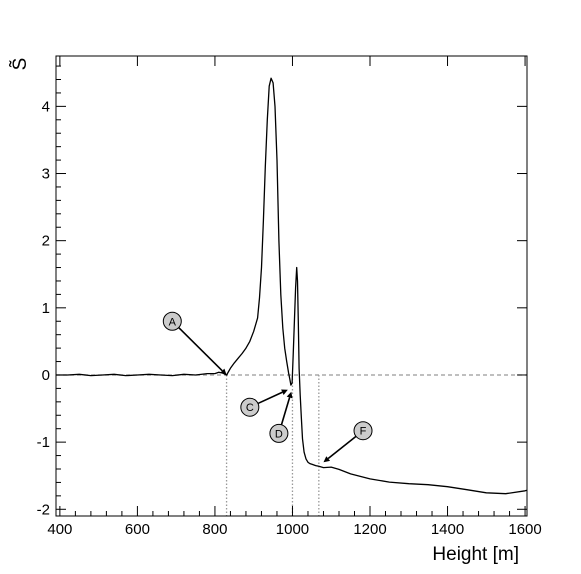  I want to click on x-tick-label: 1400, so click(447, 529).